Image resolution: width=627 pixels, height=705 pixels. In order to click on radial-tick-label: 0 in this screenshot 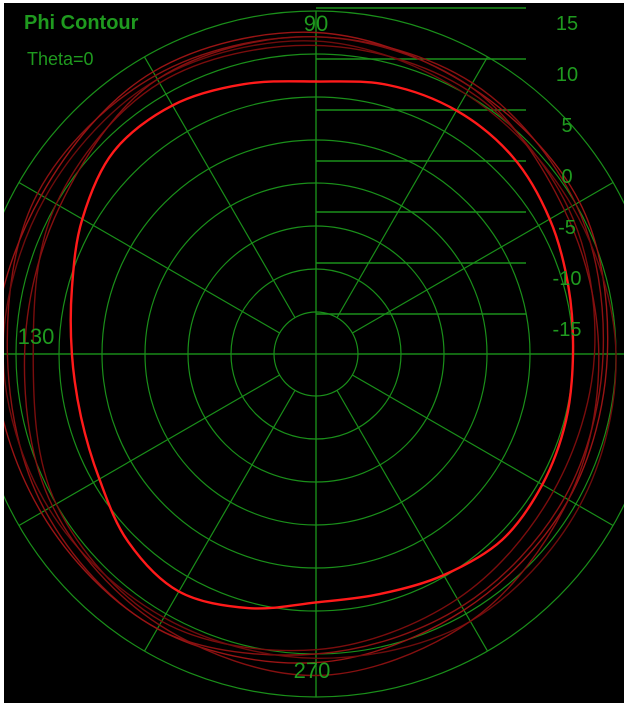, I will do `click(566, 177)`.